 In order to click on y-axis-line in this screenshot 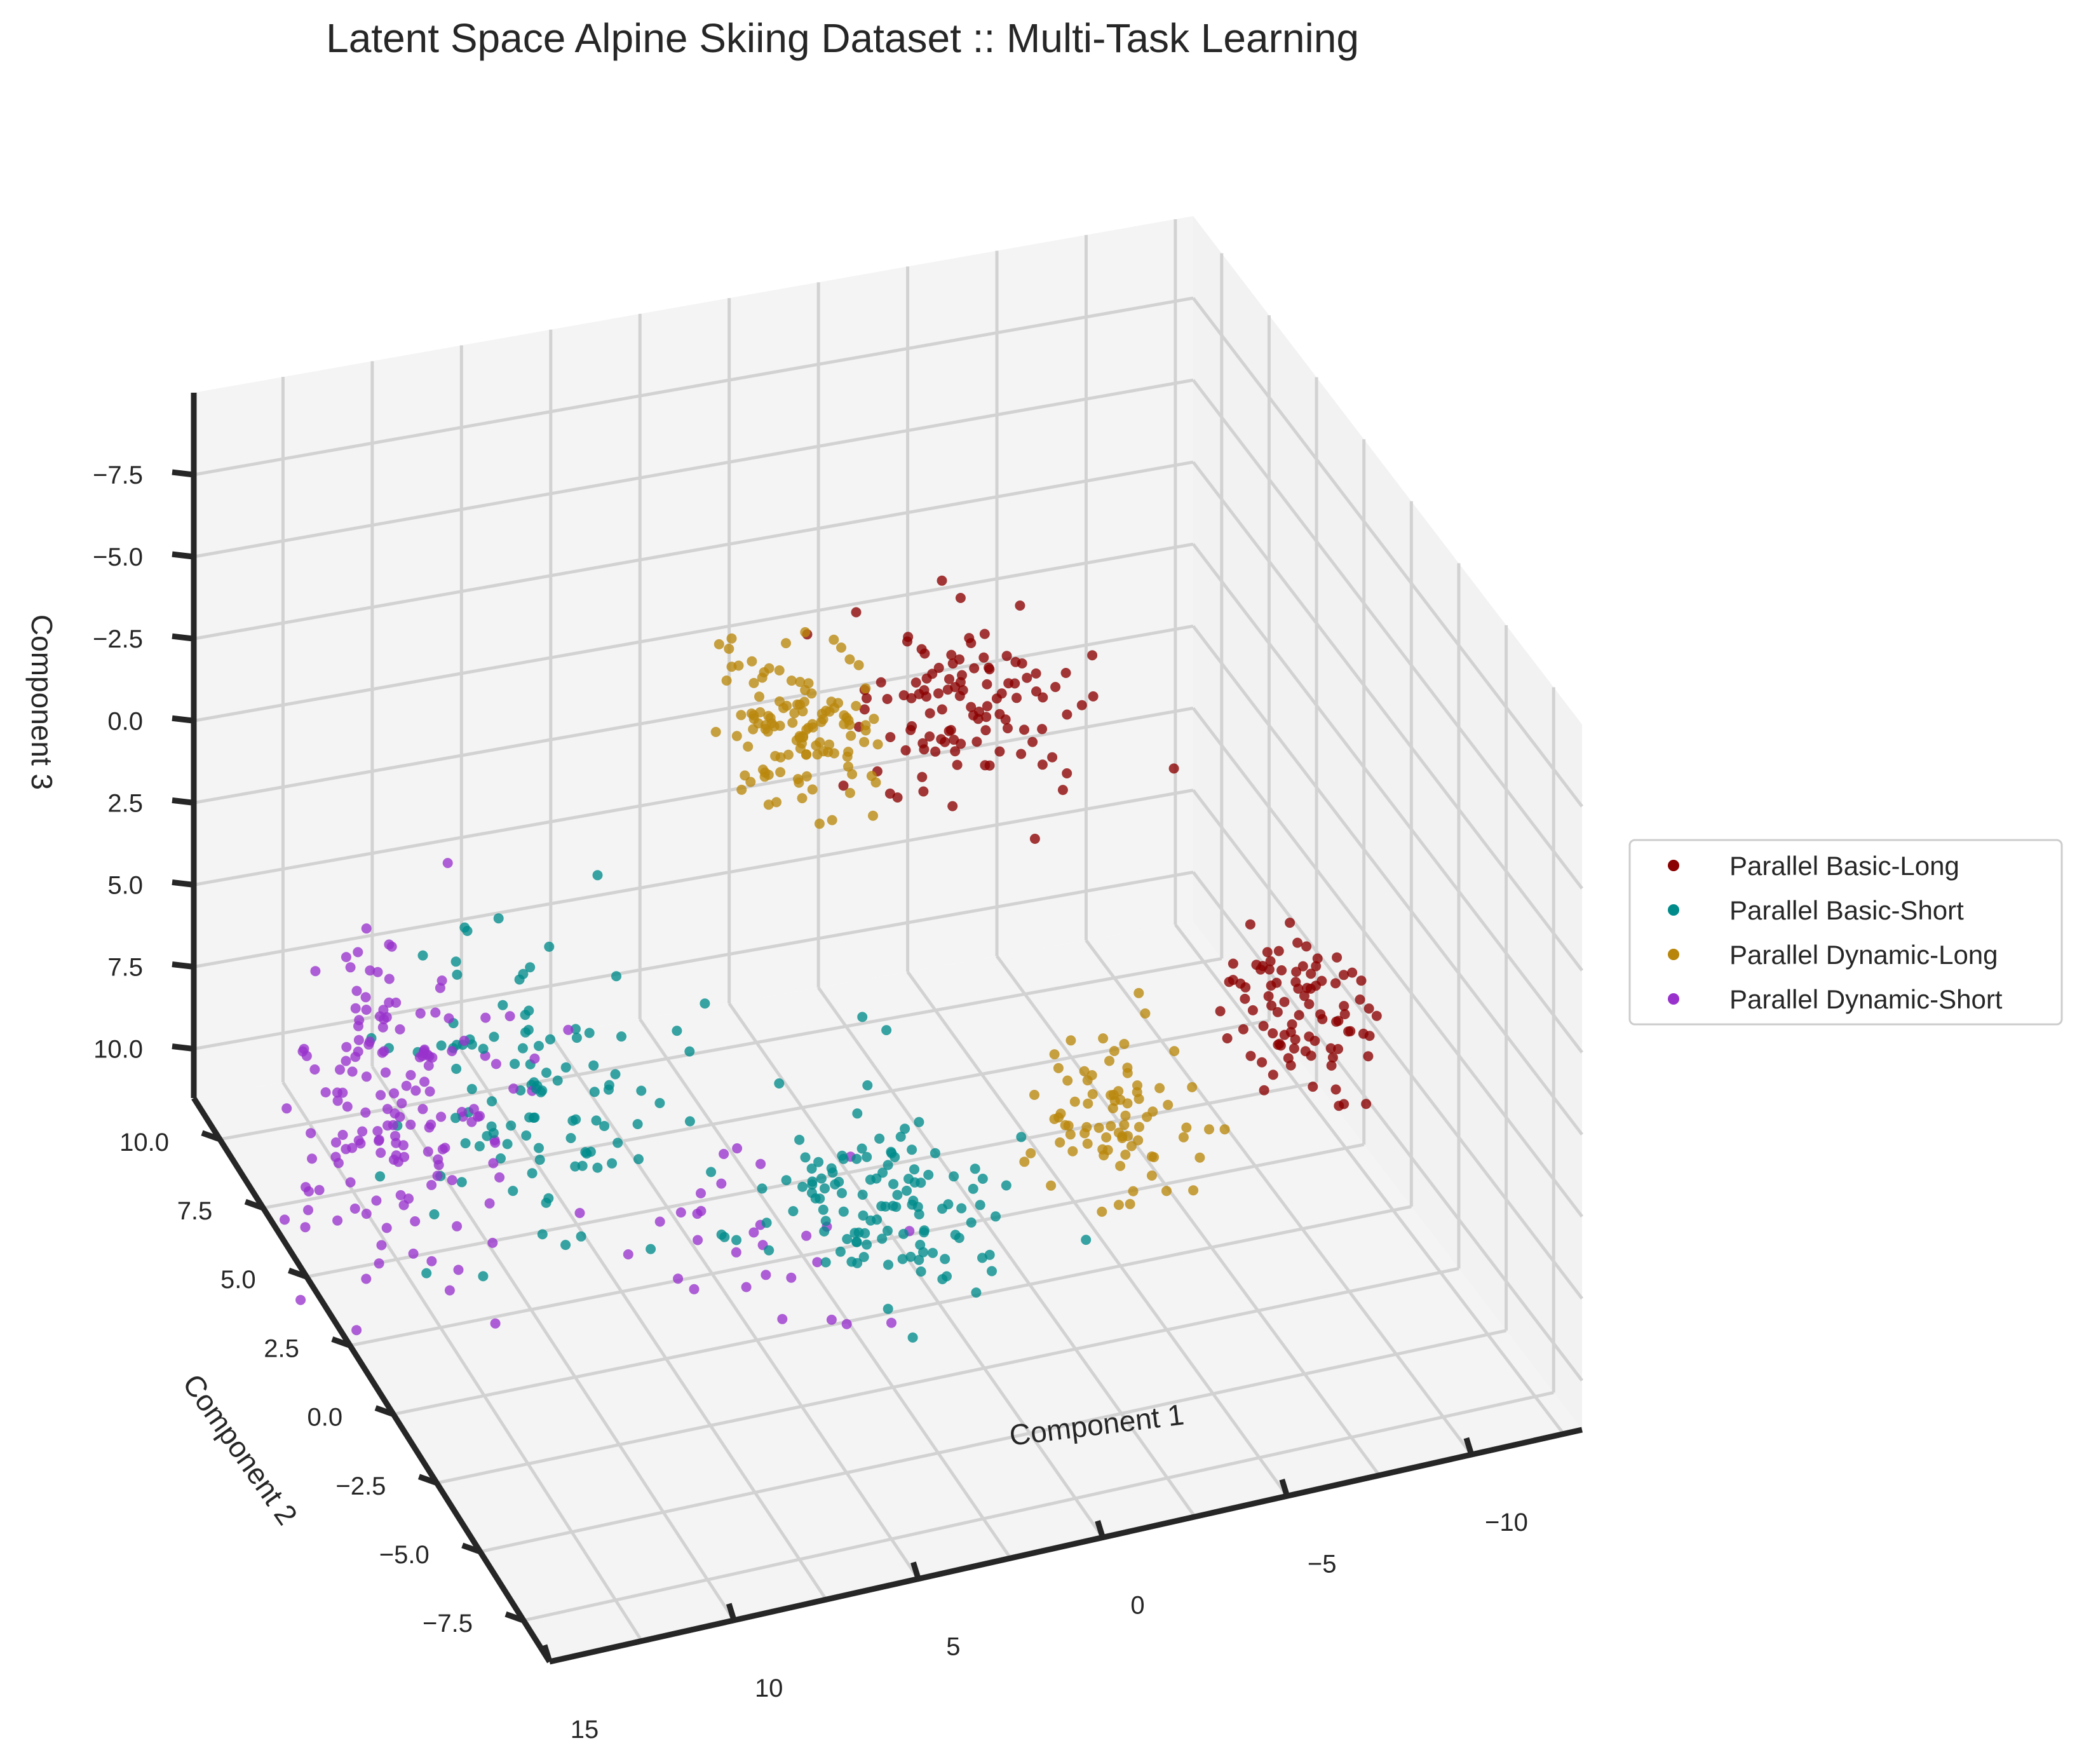, I will do `click(371, 1380)`.